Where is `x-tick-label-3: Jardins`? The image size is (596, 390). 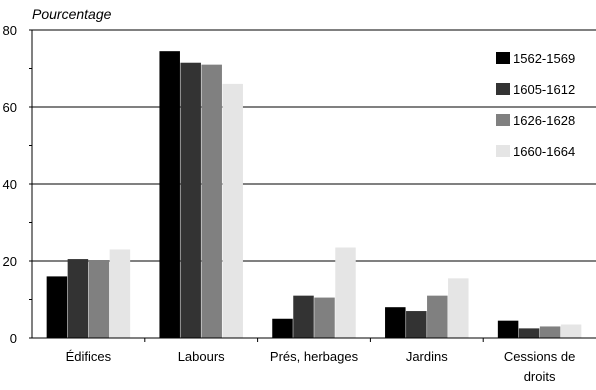 x-tick-label-3: Jardins is located at coordinates (427, 356).